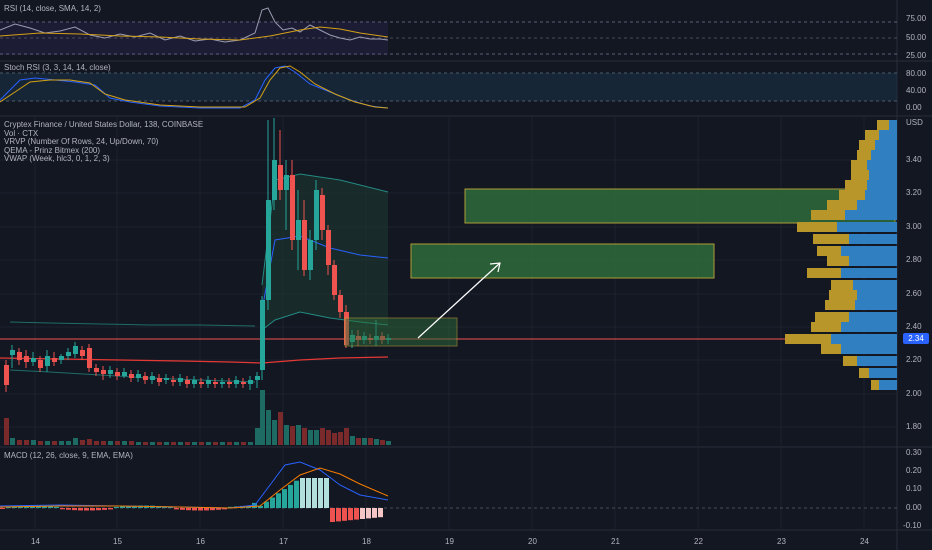 The height and width of the screenshot is (550, 932). Describe the element at coordinates (52, 150) in the screenshot. I see `legend-qema: QEMA - Prinz Bitmex (200)` at that location.